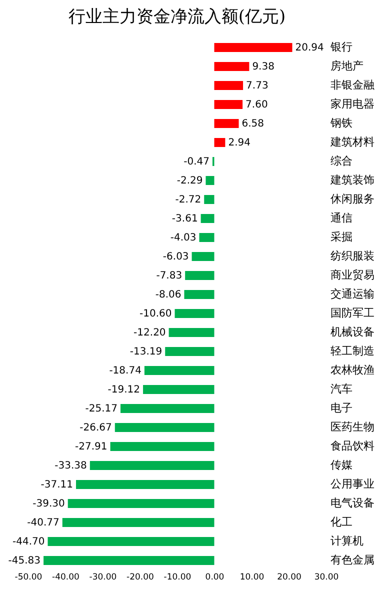  What do you see at coordinates (326, 577) in the screenshot?
I see `x-tick-label: 30.00` at bounding box center [326, 577].